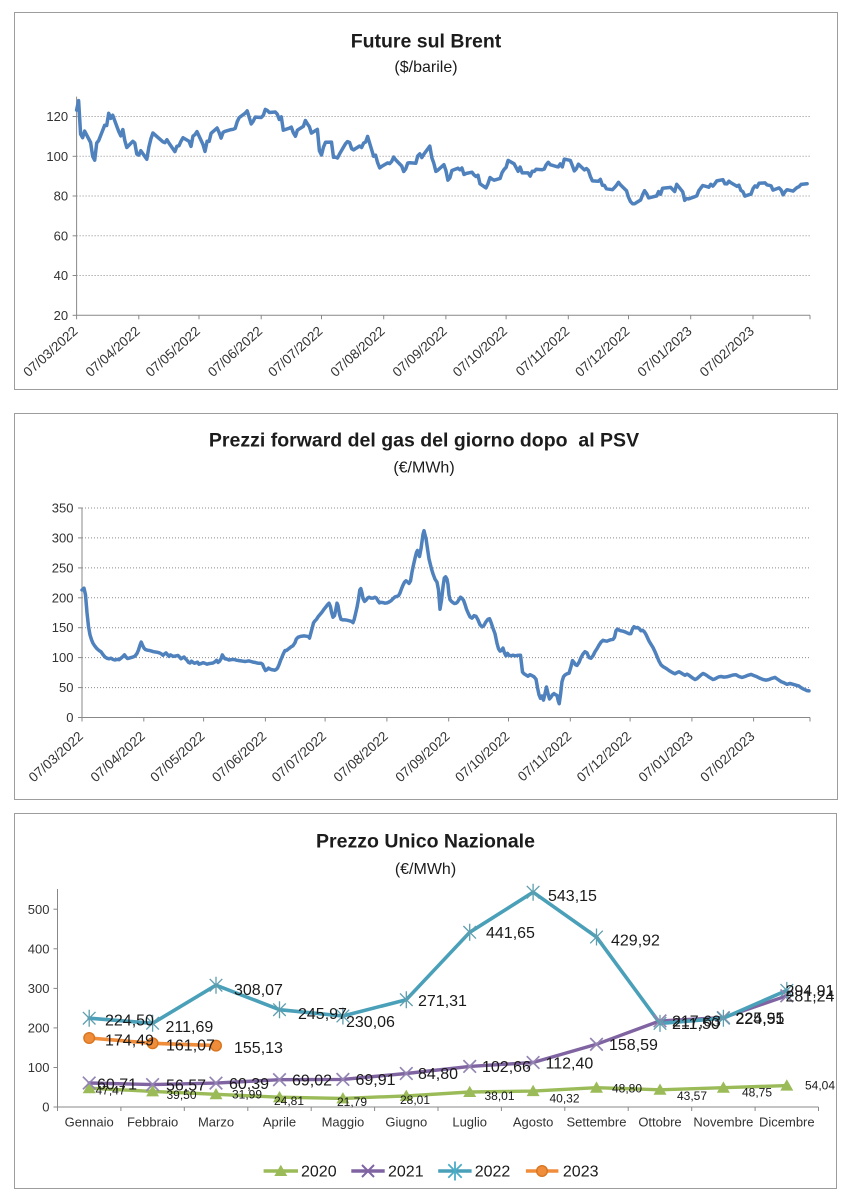 The height and width of the screenshot is (1199, 853). What do you see at coordinates (370, 1022) in the screenshot?
I see `svg-text: 230,06` at bounding box center [370, 1022].